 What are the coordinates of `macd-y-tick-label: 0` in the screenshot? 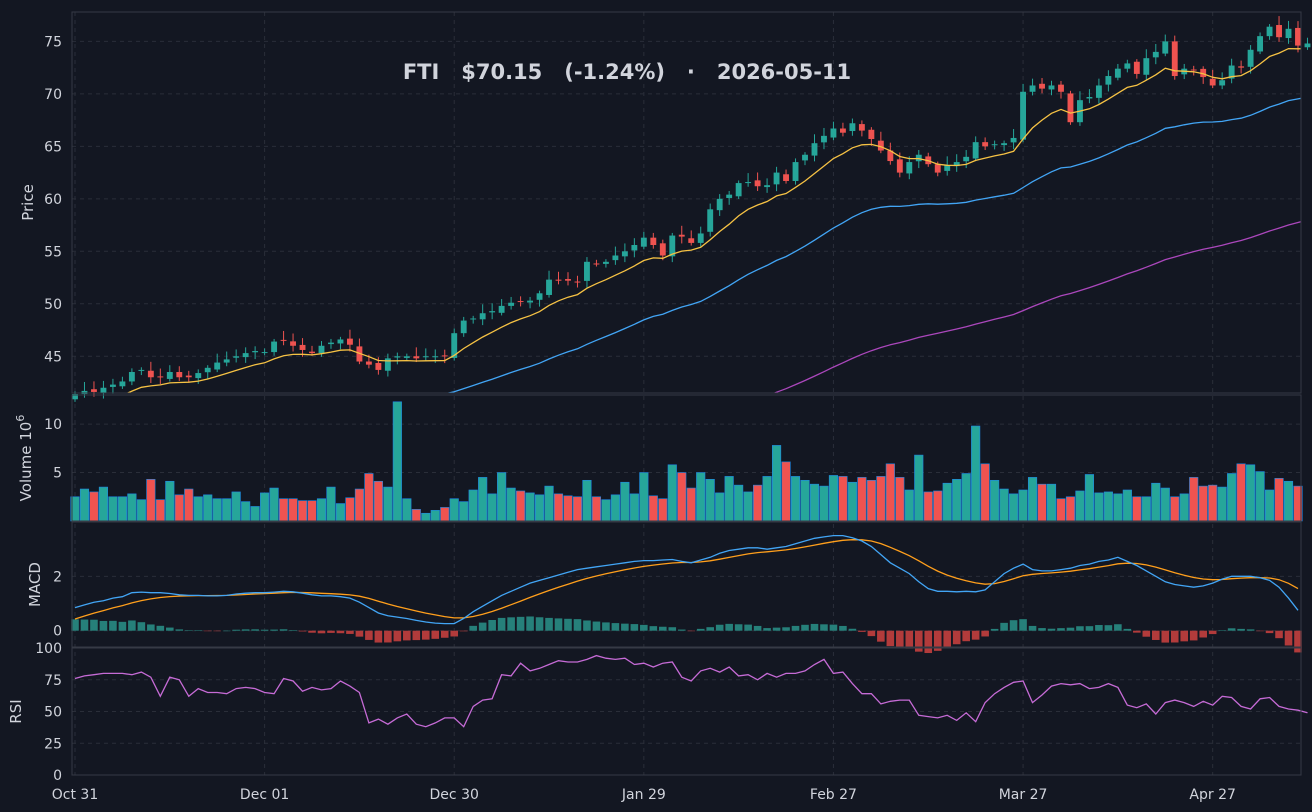 It's located at (57, 632).